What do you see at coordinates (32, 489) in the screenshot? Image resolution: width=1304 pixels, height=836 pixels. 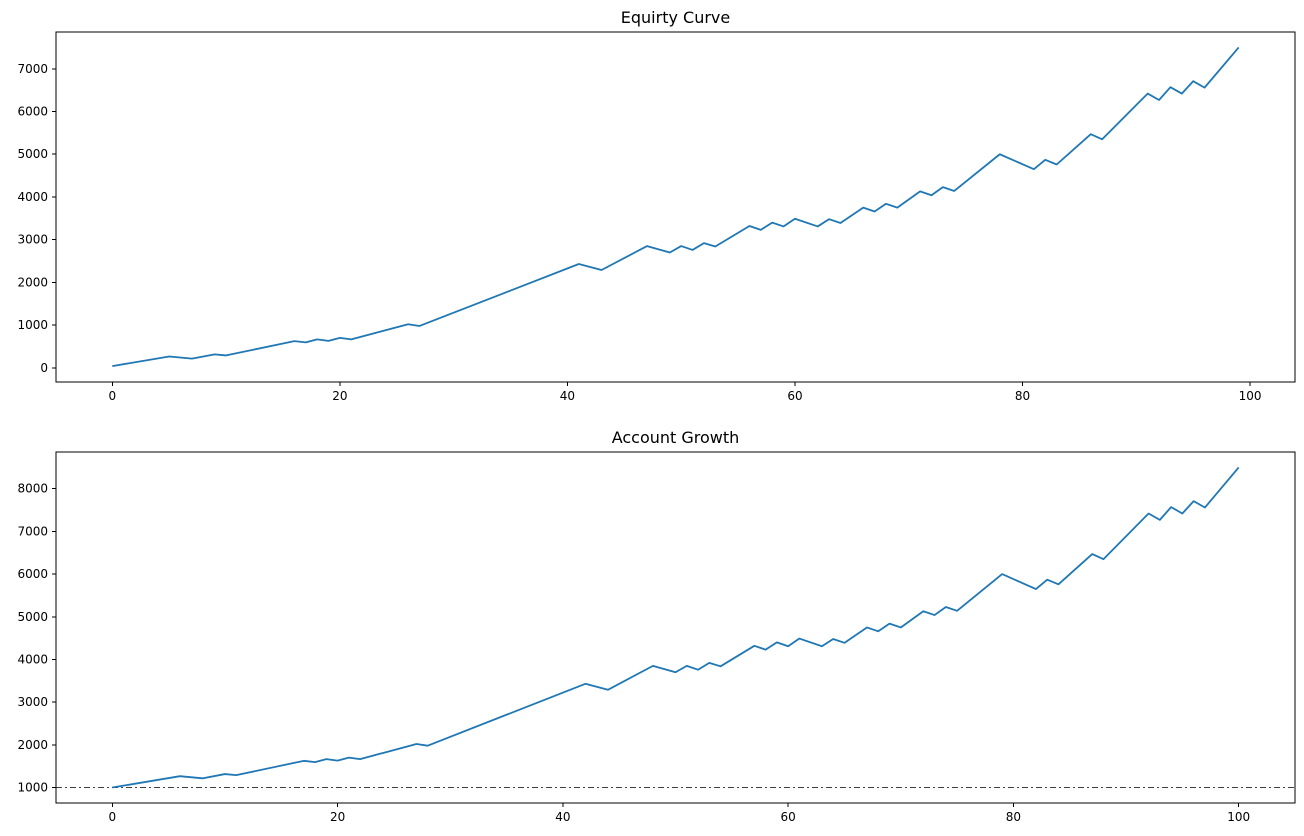 I see `y-tick-label: 8000` at bounding box center [32, 489].